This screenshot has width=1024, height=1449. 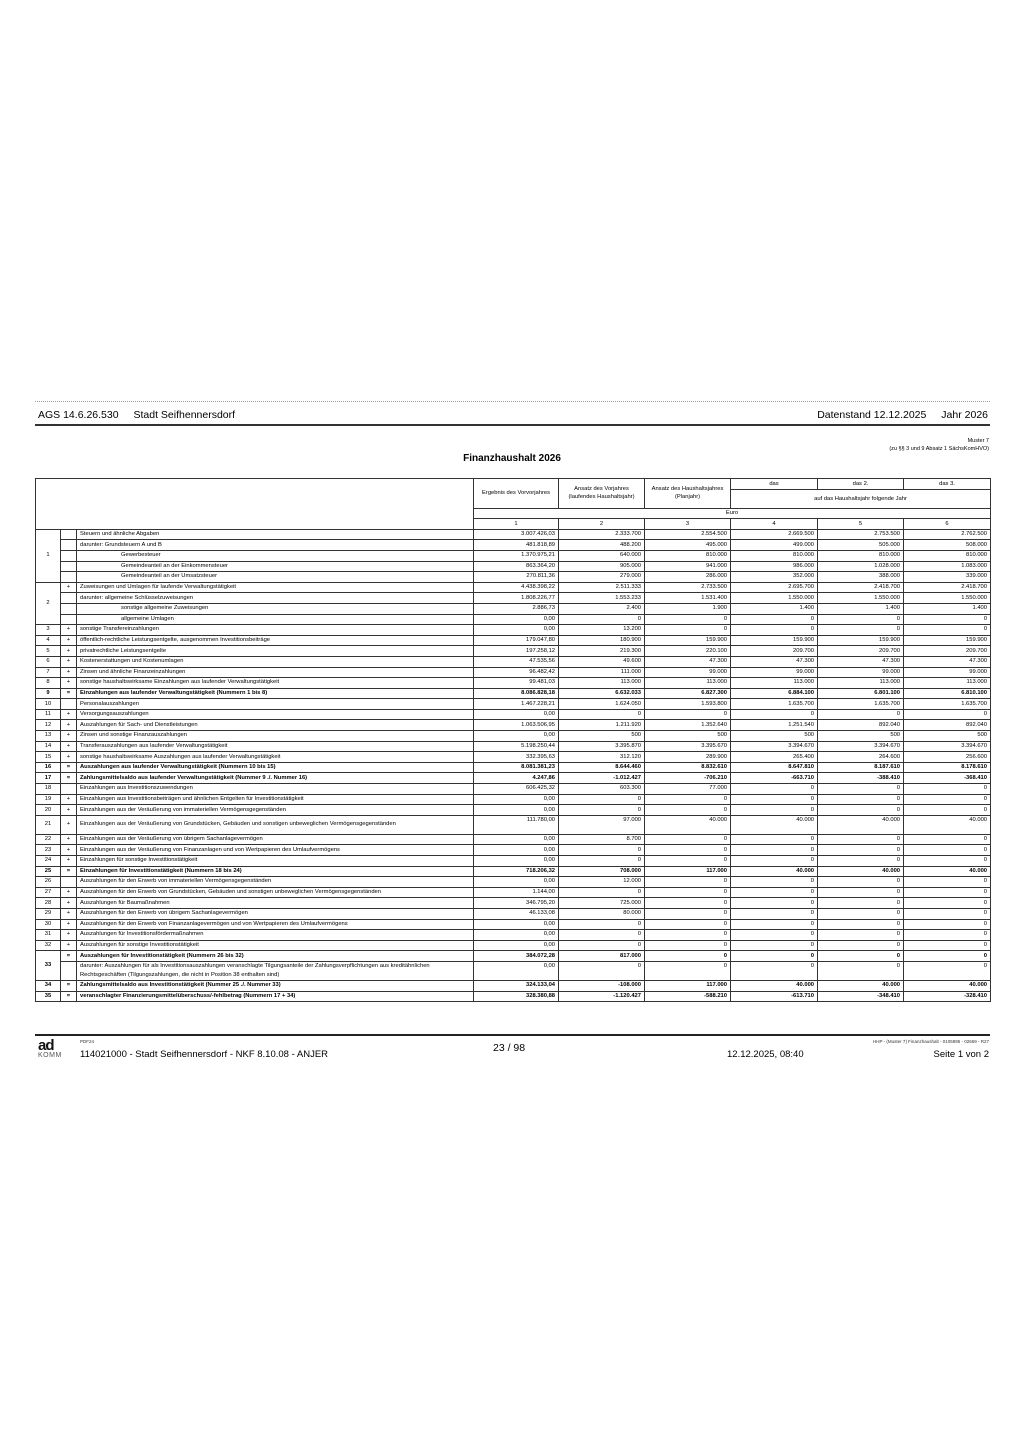 I want to click on row-label: Kostenerstattungen und Kostenumlagen, so click(x=275, y=661).